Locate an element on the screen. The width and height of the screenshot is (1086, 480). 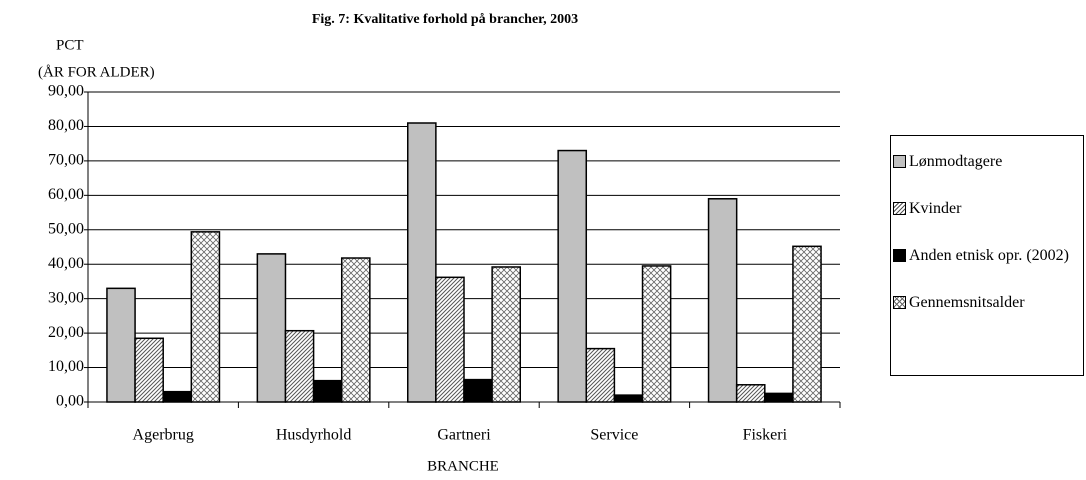
y-axis-label: PCT is located at coordinates (70, 45).